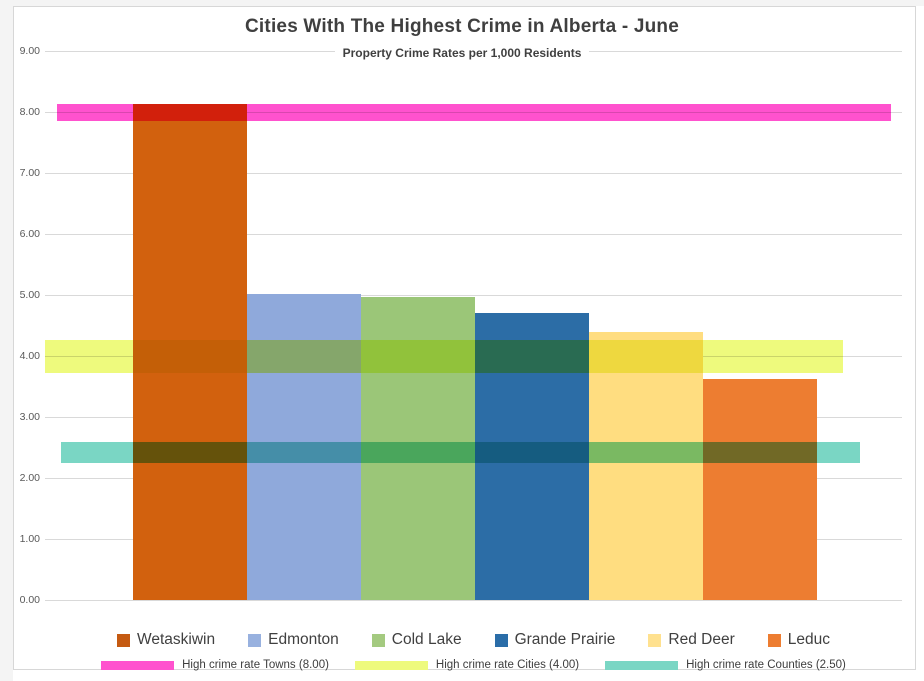 This screenshot has width=924, height=681. I want to click on threshold-band-2.5, so click(460, 452).